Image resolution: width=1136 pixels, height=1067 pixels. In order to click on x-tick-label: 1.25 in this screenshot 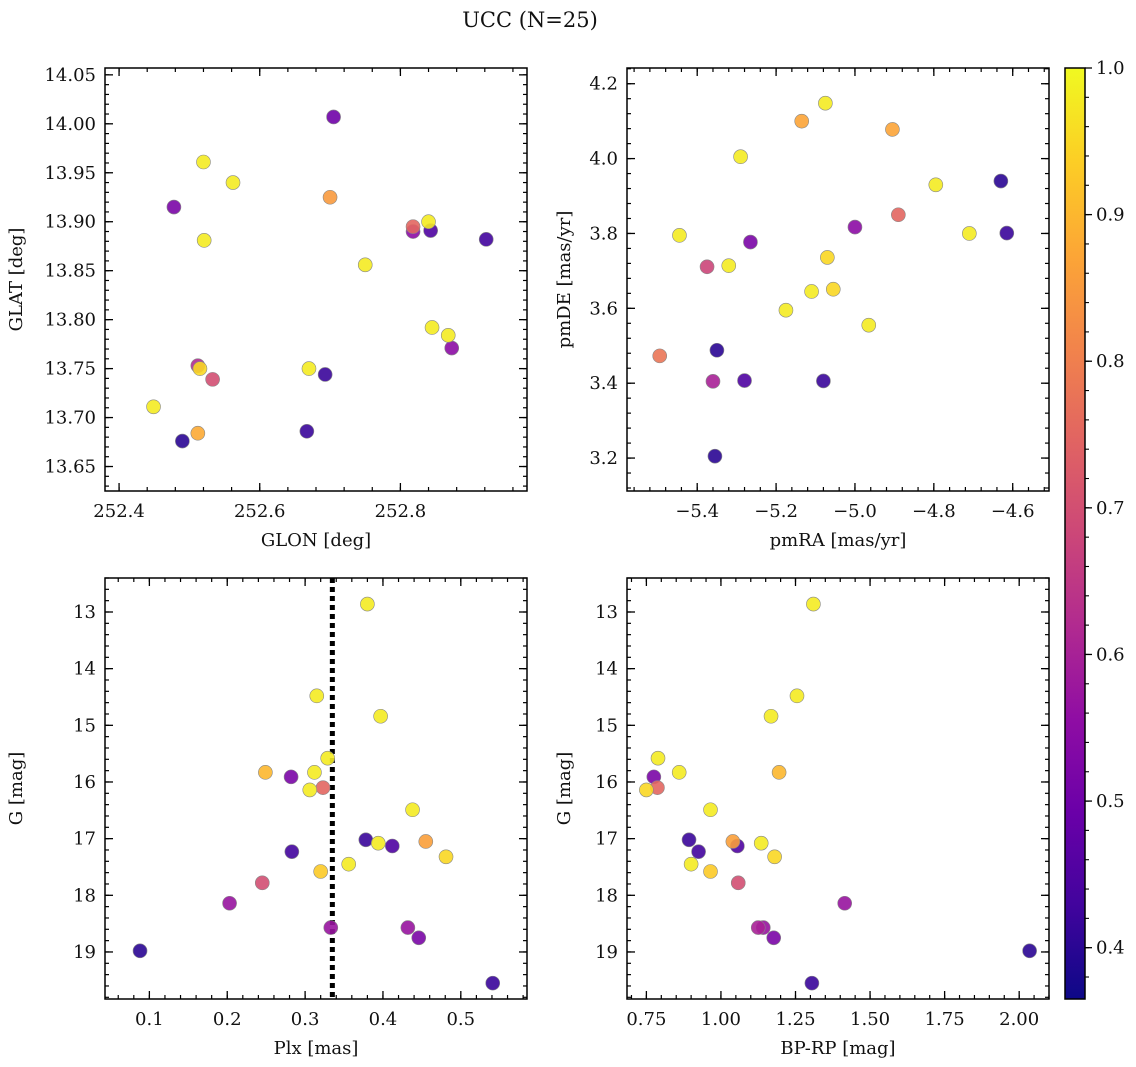, I will do `click(795, 1019)`.